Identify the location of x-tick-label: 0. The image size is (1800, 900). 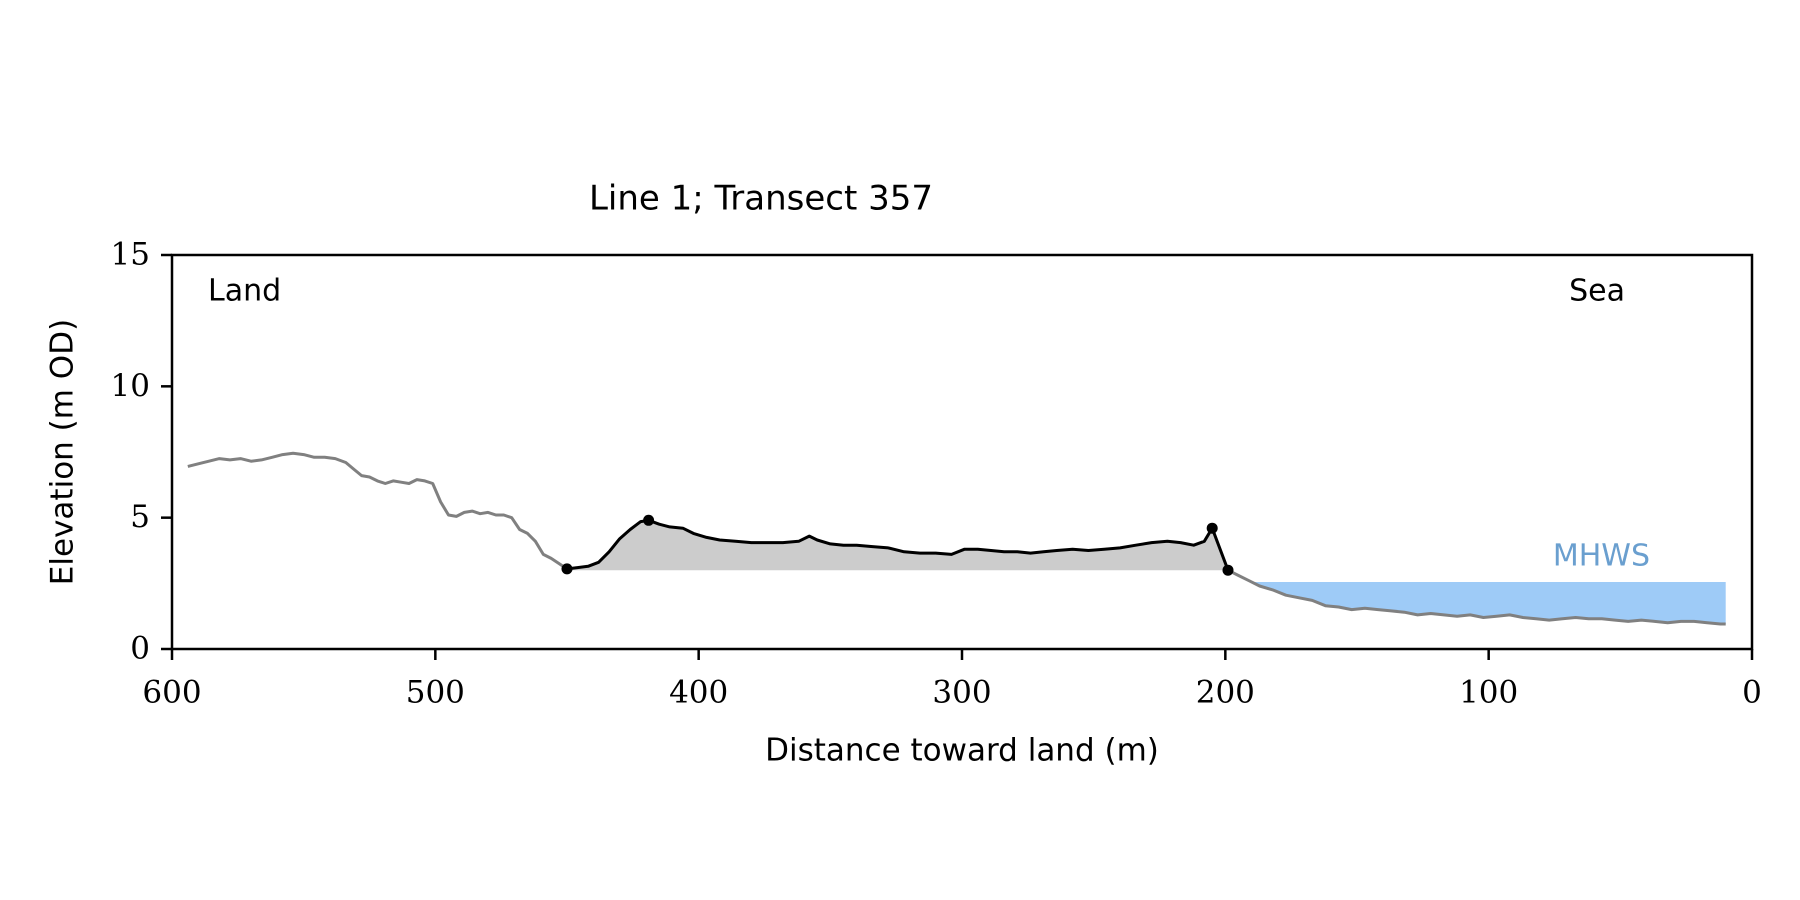
(1752, 693).